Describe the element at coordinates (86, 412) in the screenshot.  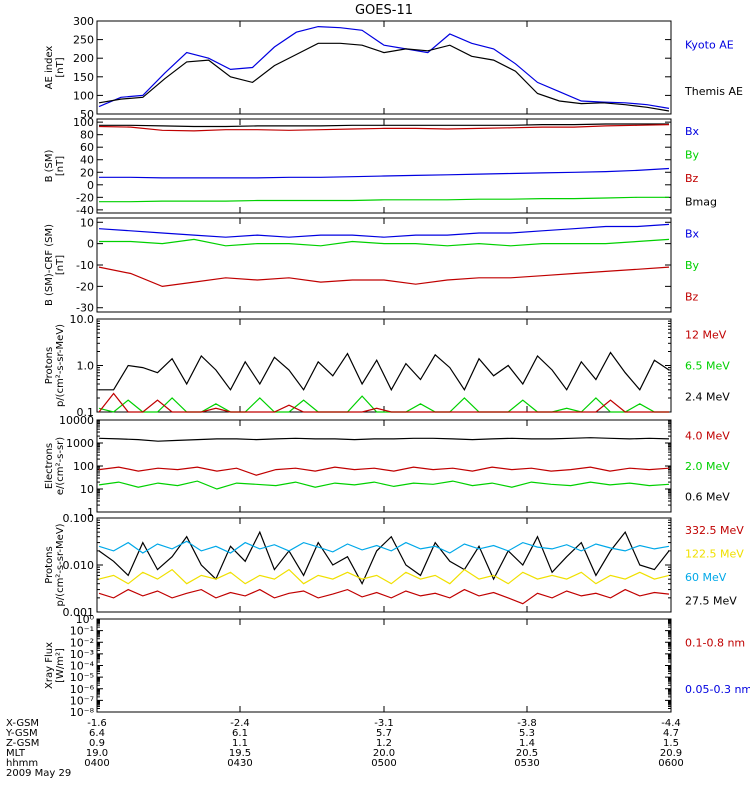
I see `y-tick-label: 0.1` at that location.